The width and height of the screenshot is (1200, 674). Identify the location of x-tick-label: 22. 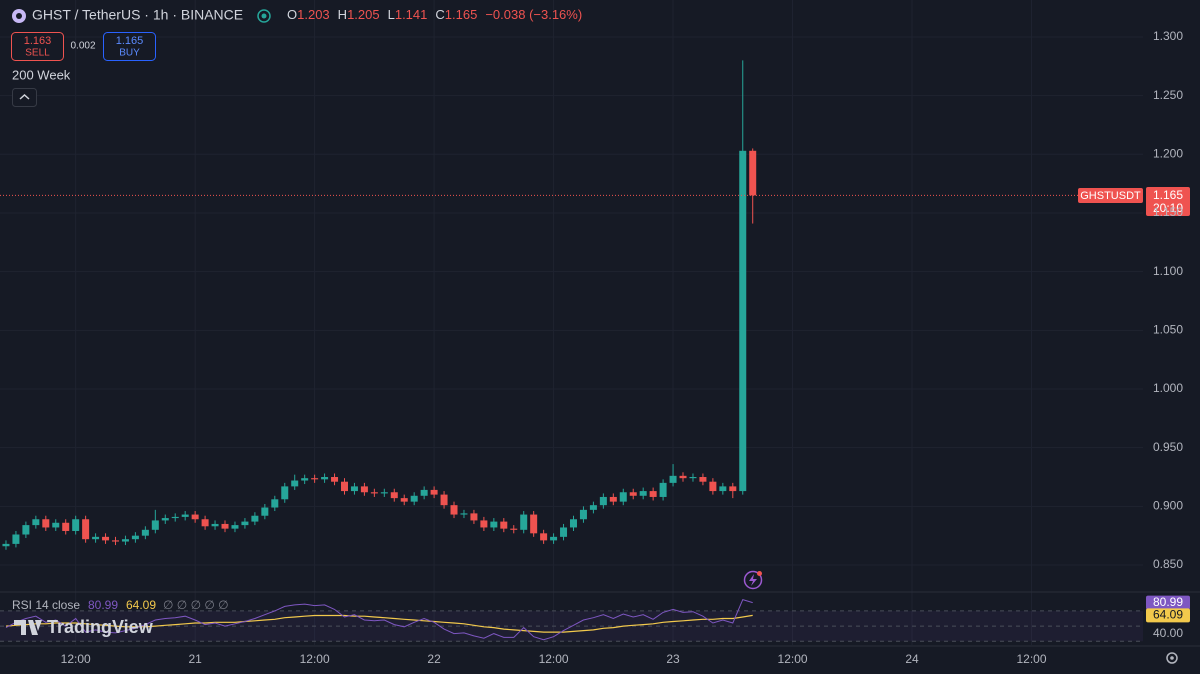
(434, 659).